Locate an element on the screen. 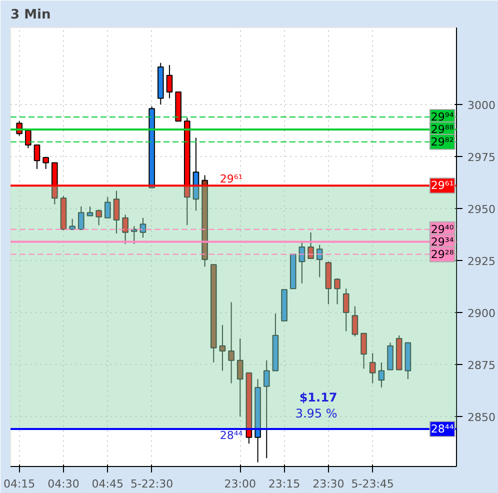 The image size is (498, 493). y-tick-label: 2850 is located at coordinates (482, 417).